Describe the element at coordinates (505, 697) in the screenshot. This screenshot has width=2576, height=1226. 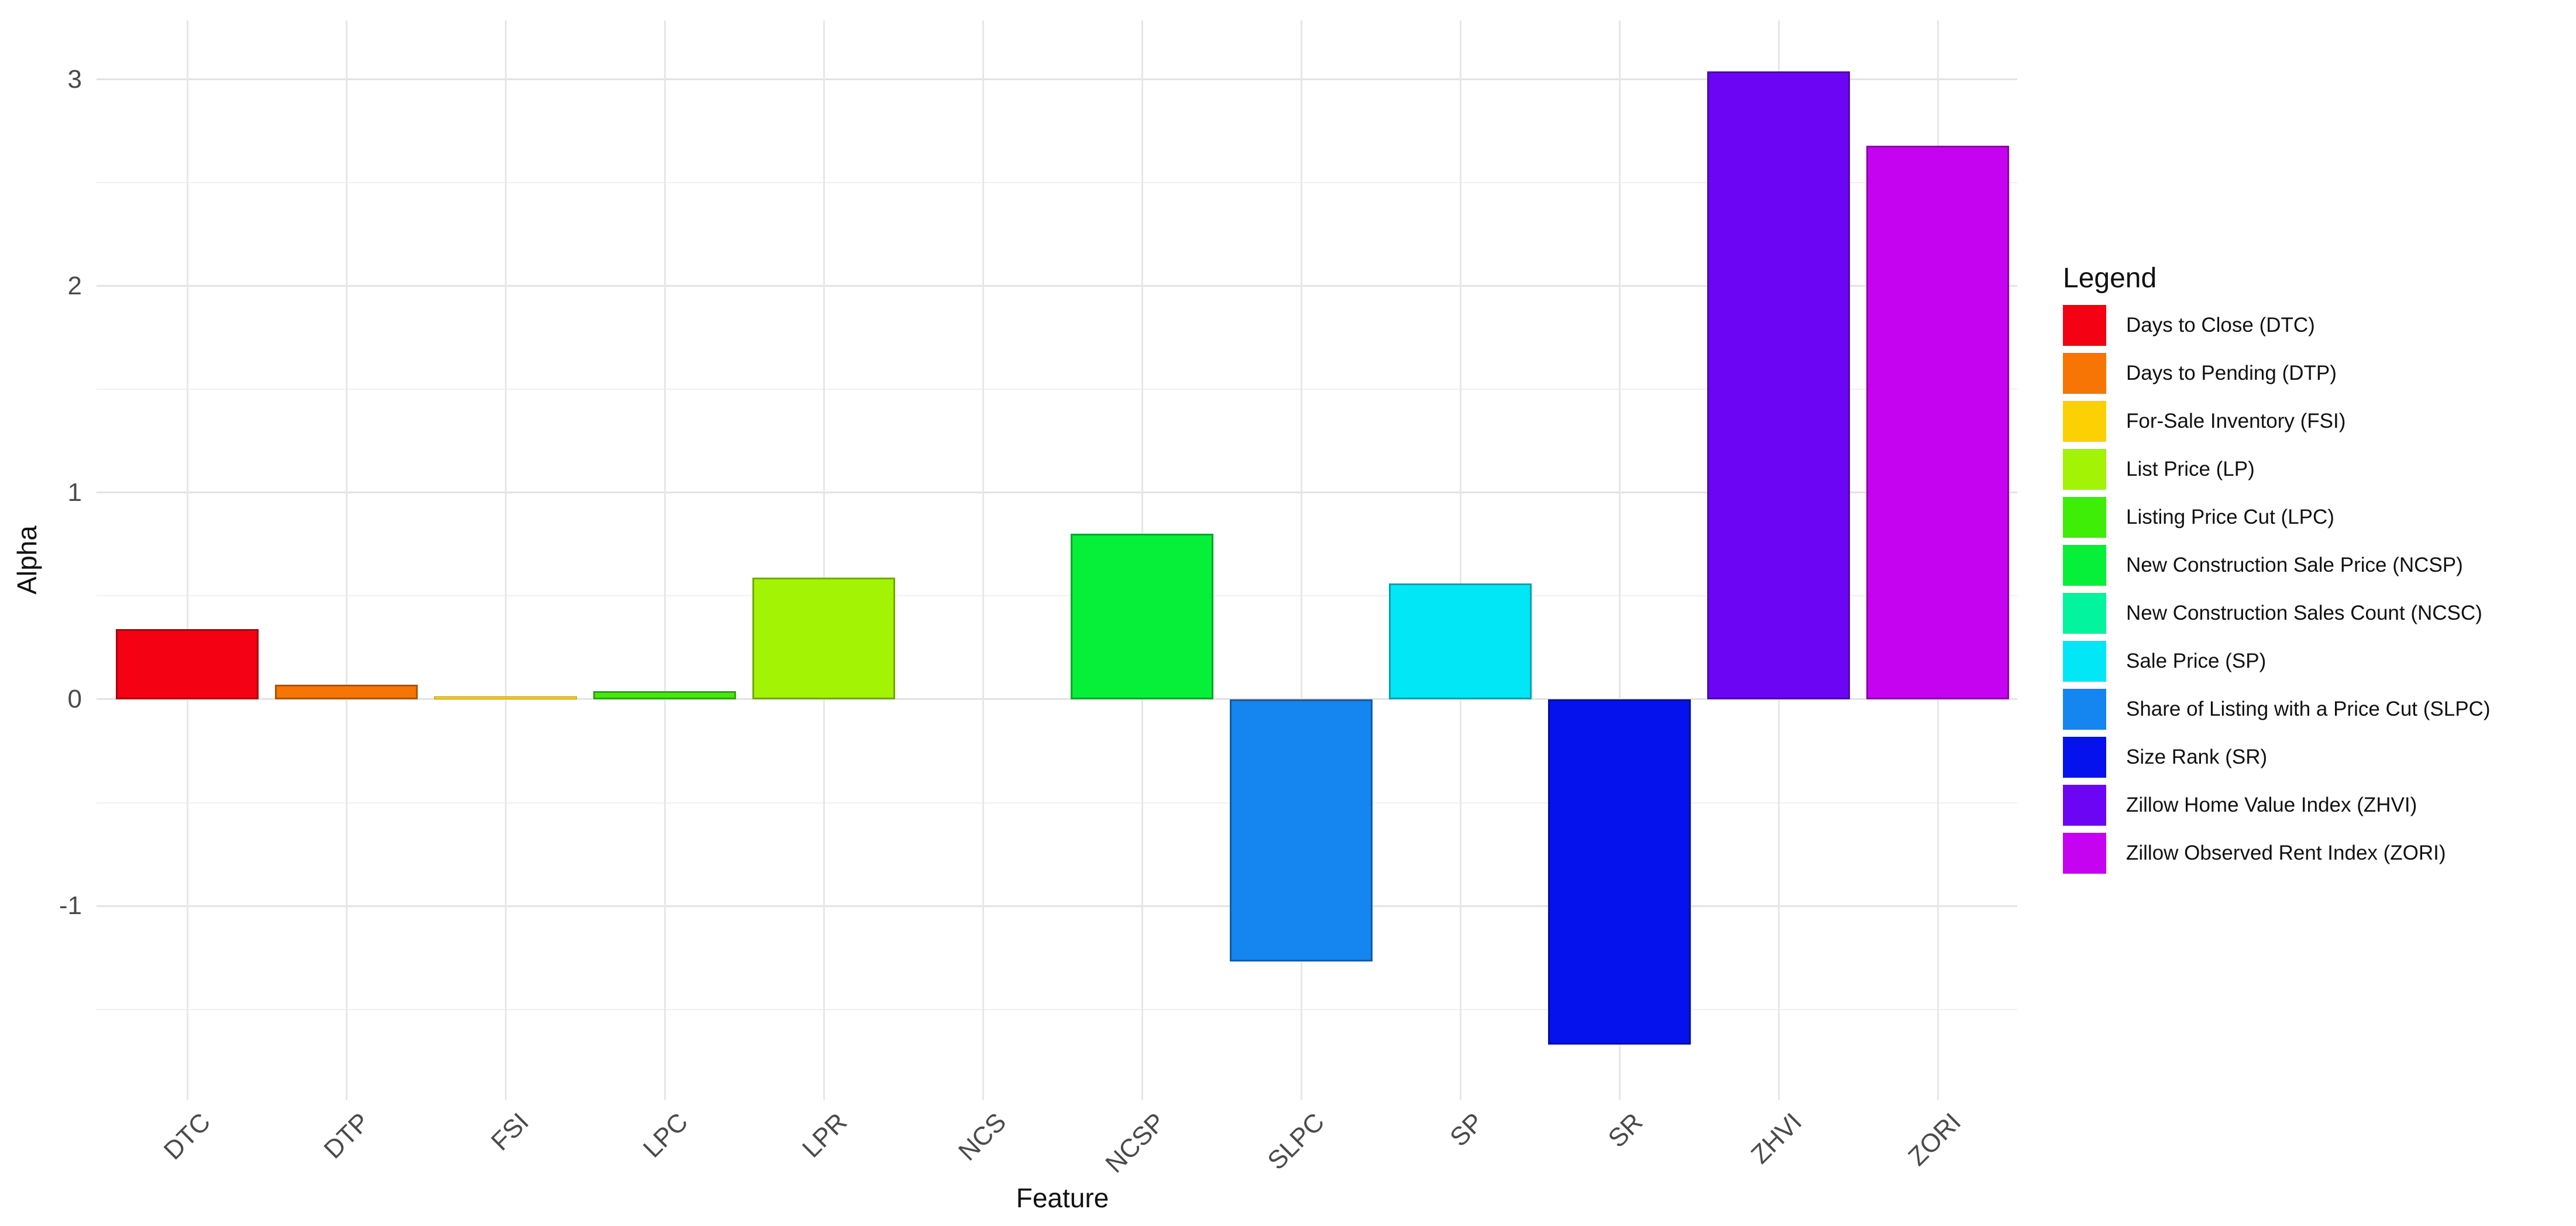
I see `bar-FSI` at that location.